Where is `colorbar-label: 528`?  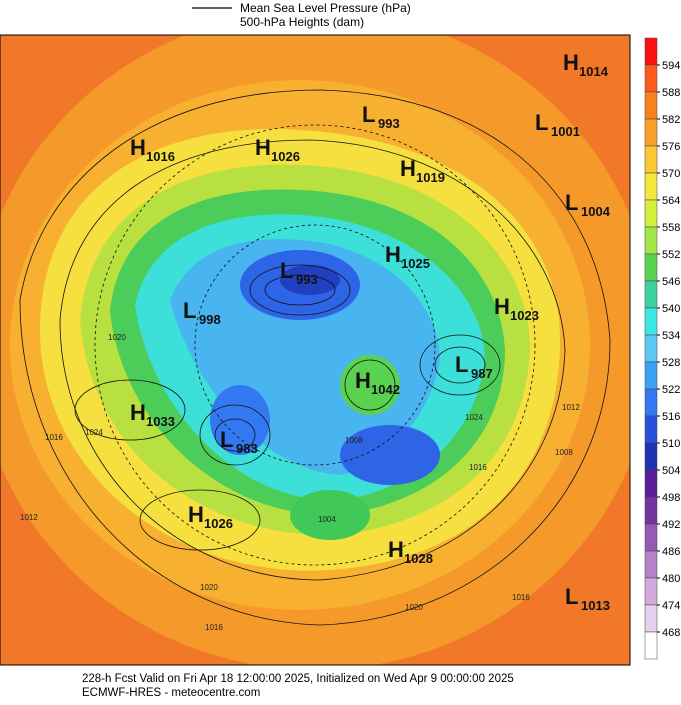 colorbar-label: 528 is located at coordinates (671, 363).